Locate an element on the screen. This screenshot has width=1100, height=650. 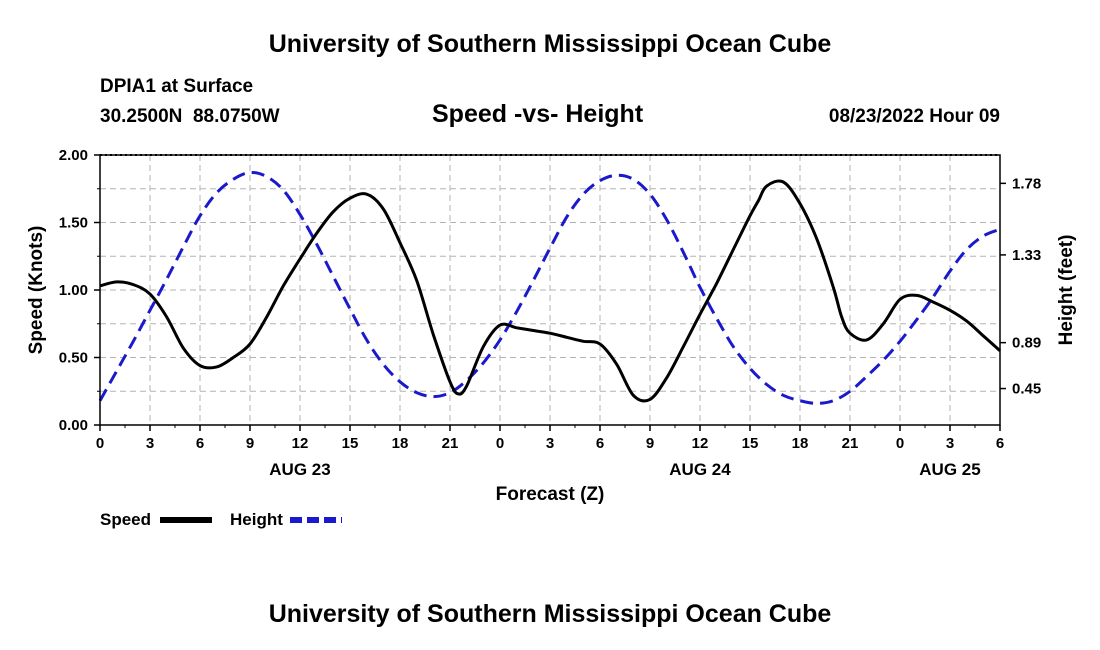
legend-speed-label: Speed is located at coordinates (125, 519).